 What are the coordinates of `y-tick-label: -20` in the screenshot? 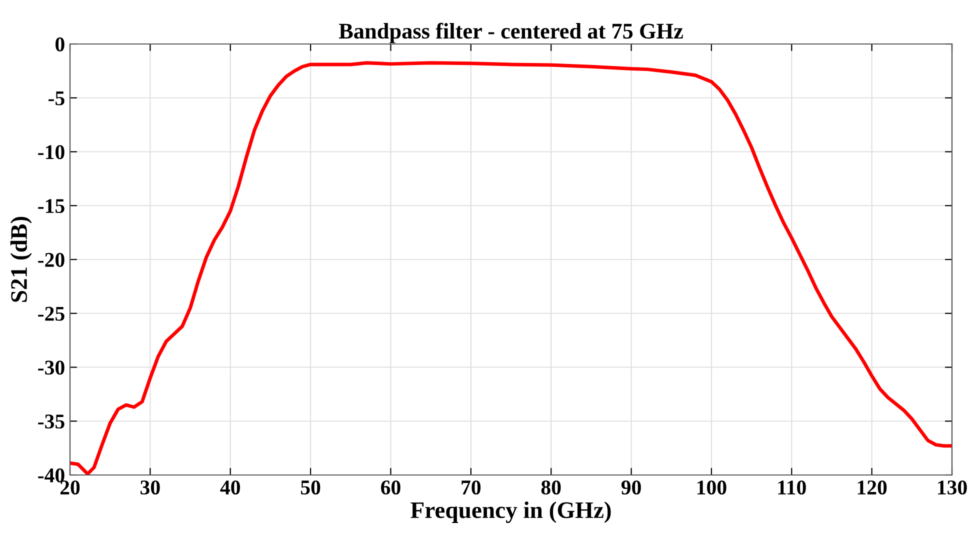 It's located at (51, 259).